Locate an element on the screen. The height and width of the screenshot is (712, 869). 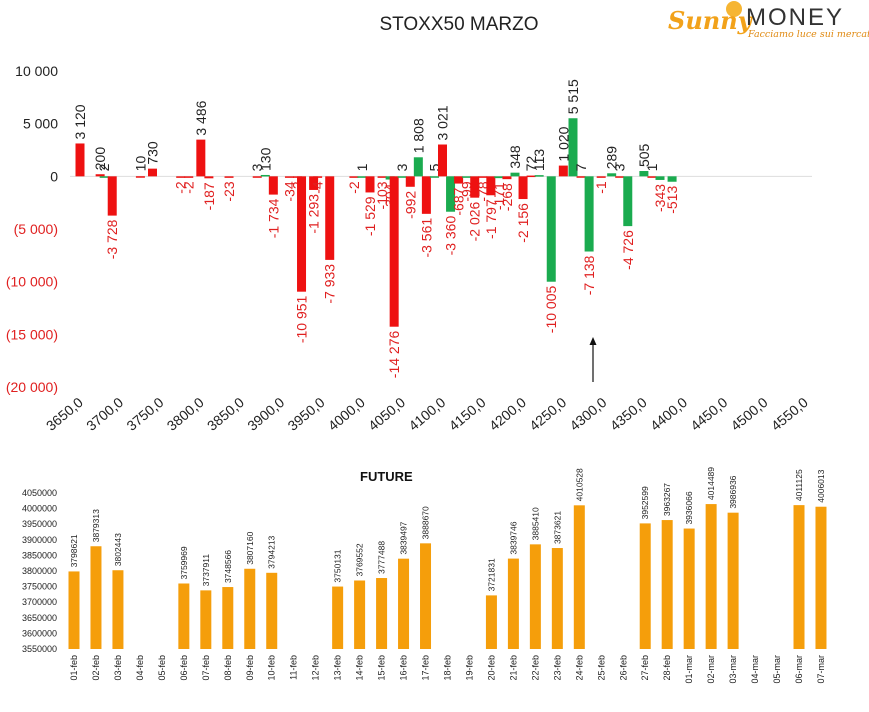
future-x-tick-label: 02-feb is located at coordinates (96, 668).